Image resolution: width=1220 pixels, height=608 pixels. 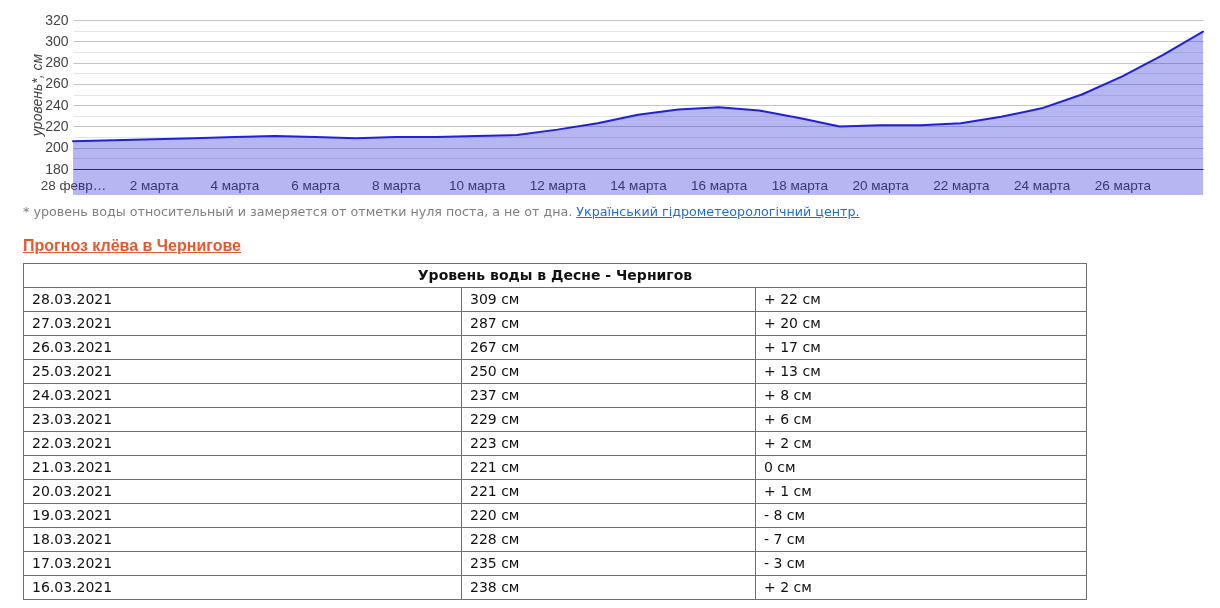 What do you see at coordinates (242, 299) in the screenshot?
I see `text: 28.03.2021` at bounding box center [242, 299].